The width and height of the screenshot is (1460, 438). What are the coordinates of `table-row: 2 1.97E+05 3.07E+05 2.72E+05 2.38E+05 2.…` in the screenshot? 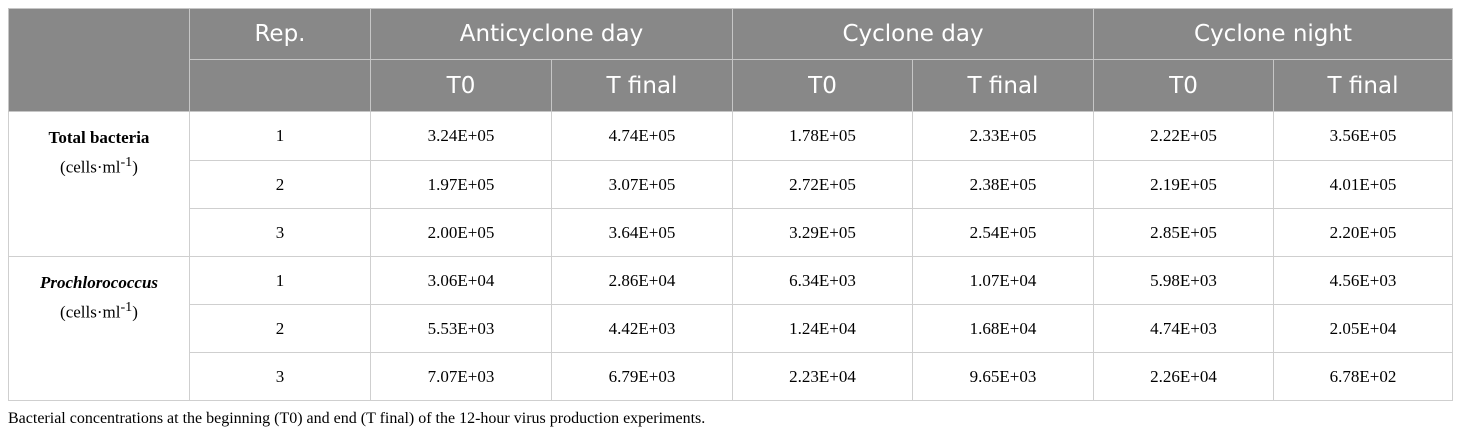 It's located at (731, 184).